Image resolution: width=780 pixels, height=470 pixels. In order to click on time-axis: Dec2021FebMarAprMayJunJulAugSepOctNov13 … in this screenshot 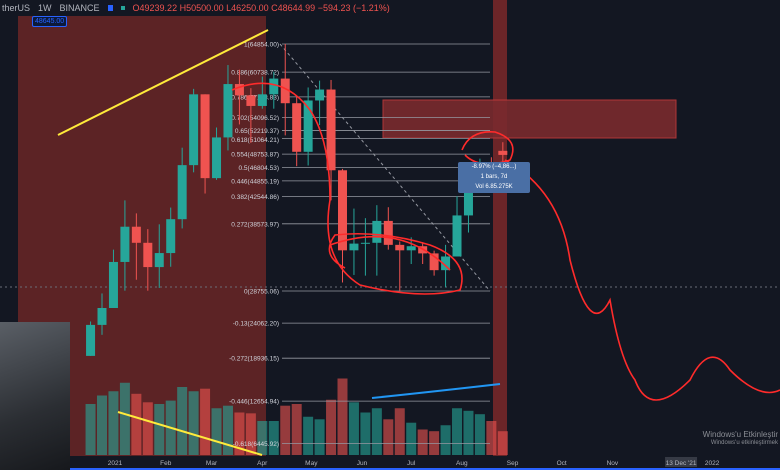, I will do `click(390, 463)`.